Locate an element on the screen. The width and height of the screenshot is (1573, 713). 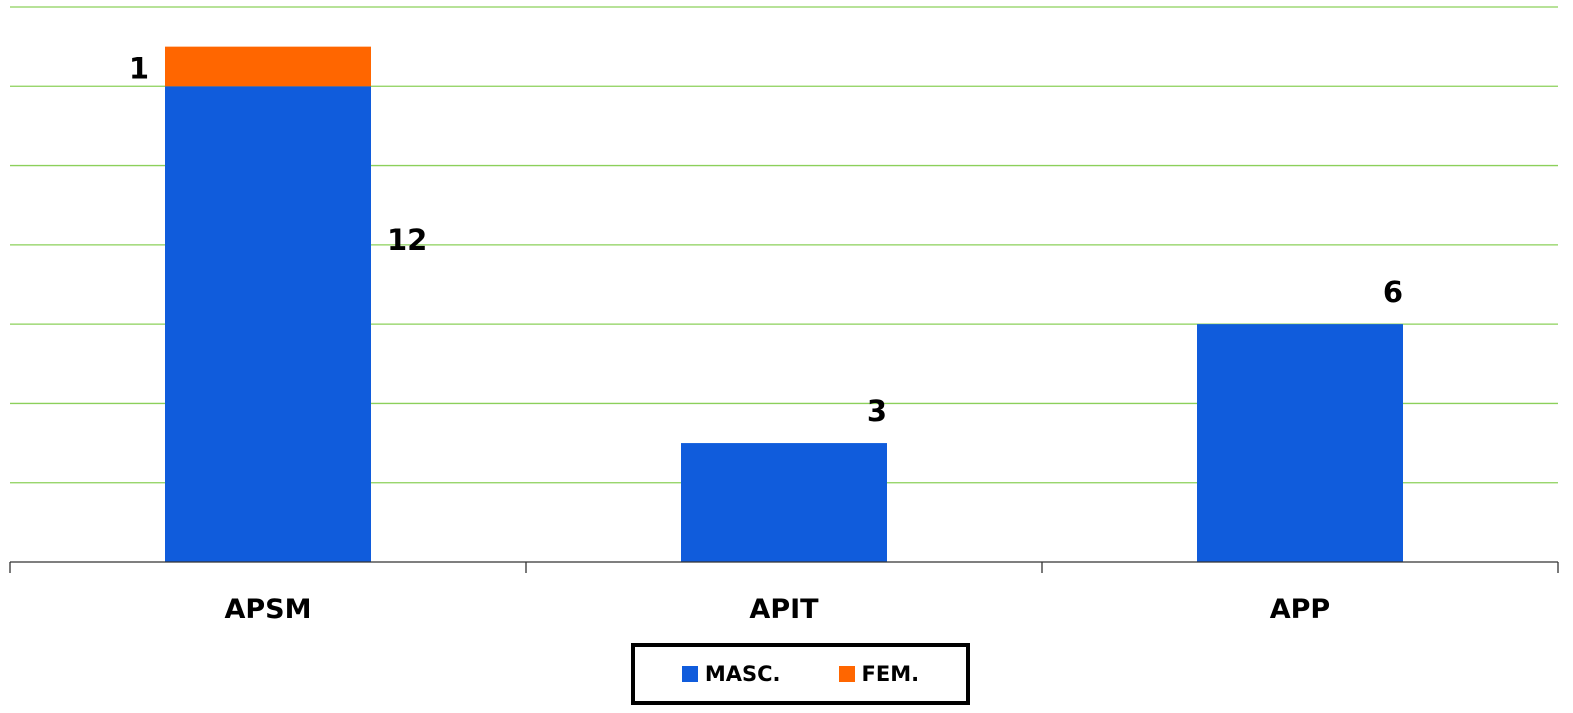
bar-apsm-masc is located at coordinates (268, 324).